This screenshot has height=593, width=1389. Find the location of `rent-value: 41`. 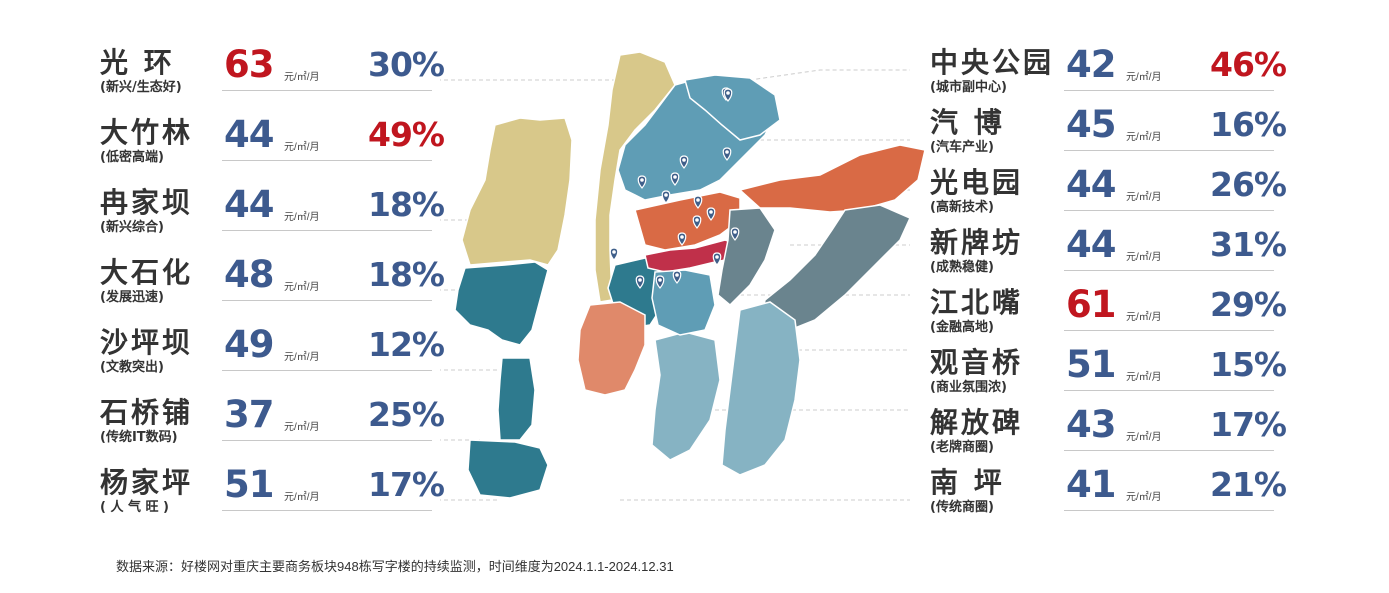

rent-value: 41 is located at coordinates (1091, 484).